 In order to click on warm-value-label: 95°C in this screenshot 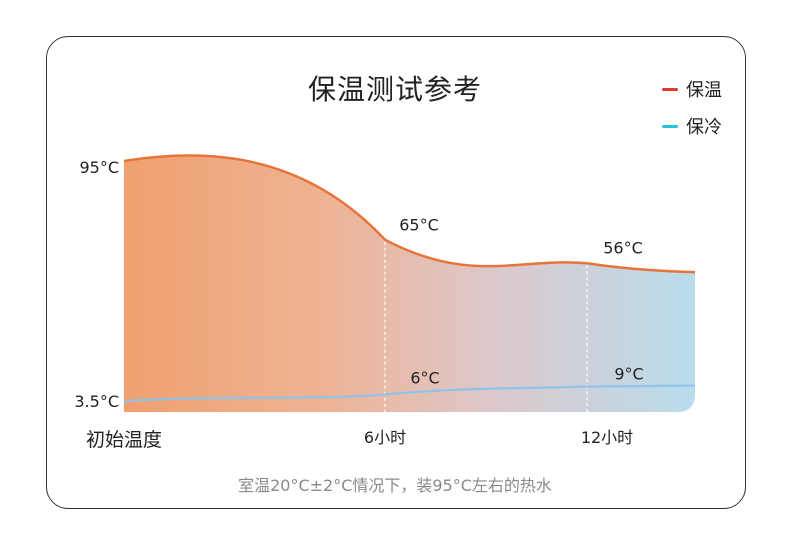, I will do `click(99, 167)`.